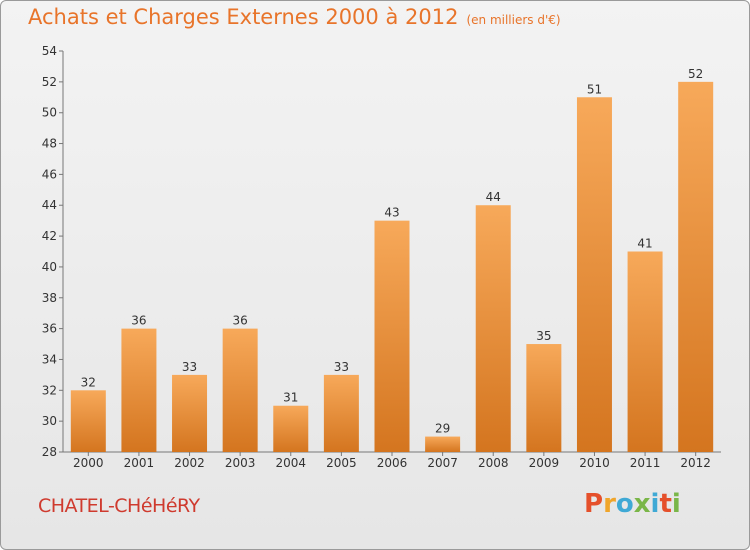 The height and width of the screenshot is (550, 750). What do you see at coordinates (493, 197) in the screenshot?
I see `value-label-2008: 44` at bounding box center [493, 197].